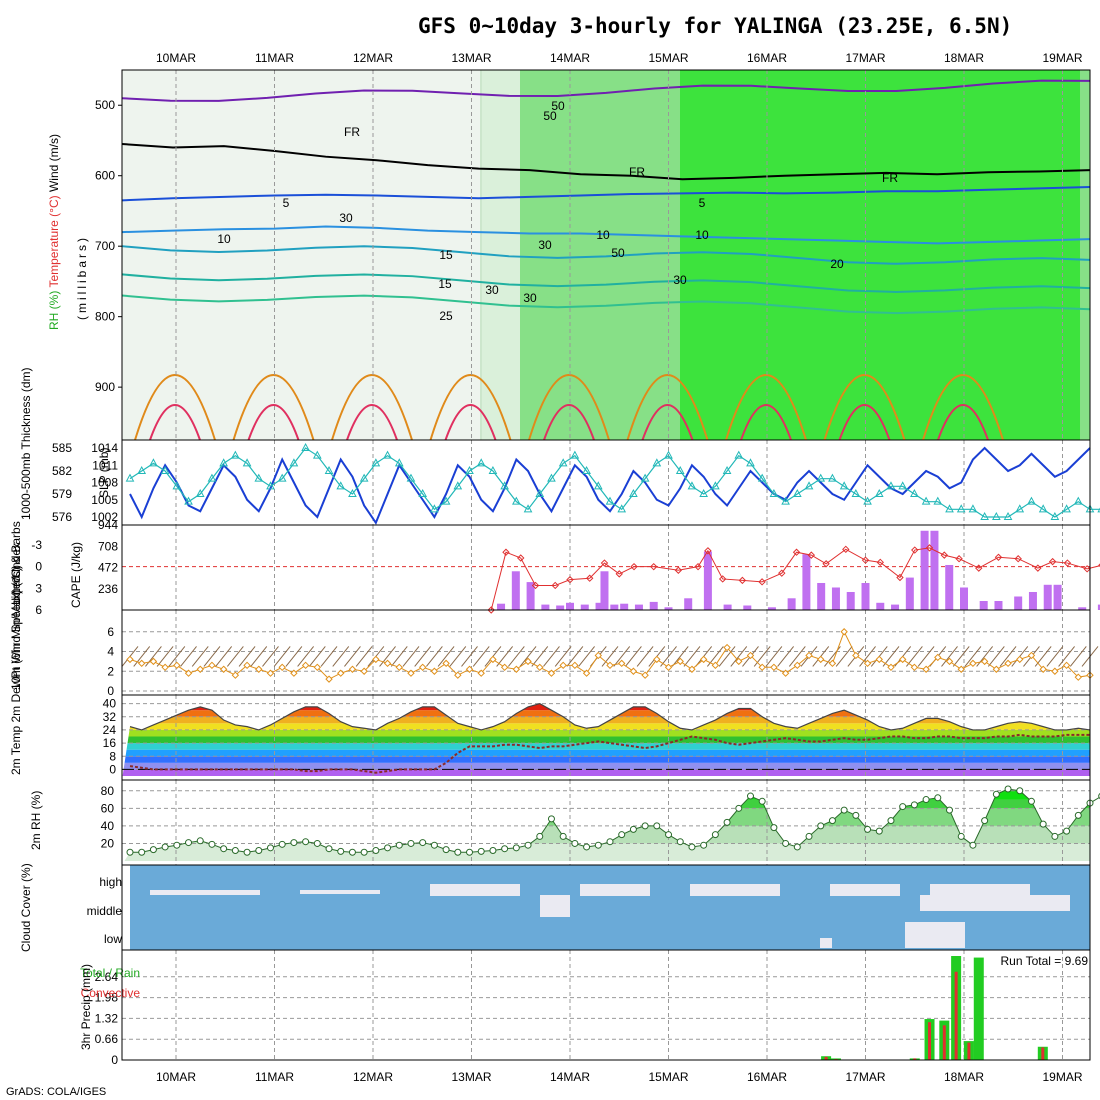  What do you see at coordinates (105, 911) in the screenshot?
I see `cloud-layer-label-middle: middle` at bounding box center [105, 911].